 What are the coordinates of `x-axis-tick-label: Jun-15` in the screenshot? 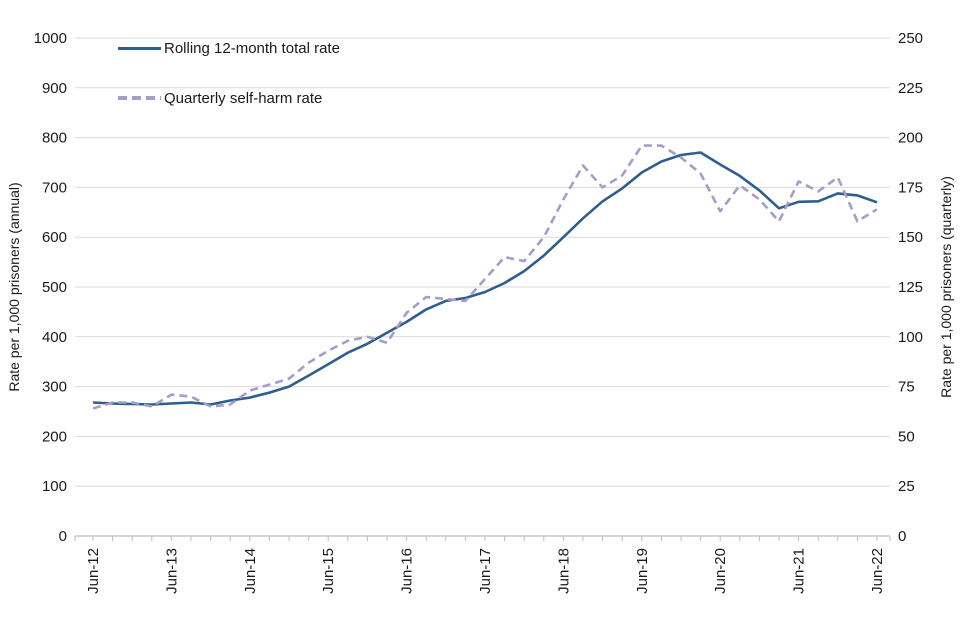 It's located at (328, 571).